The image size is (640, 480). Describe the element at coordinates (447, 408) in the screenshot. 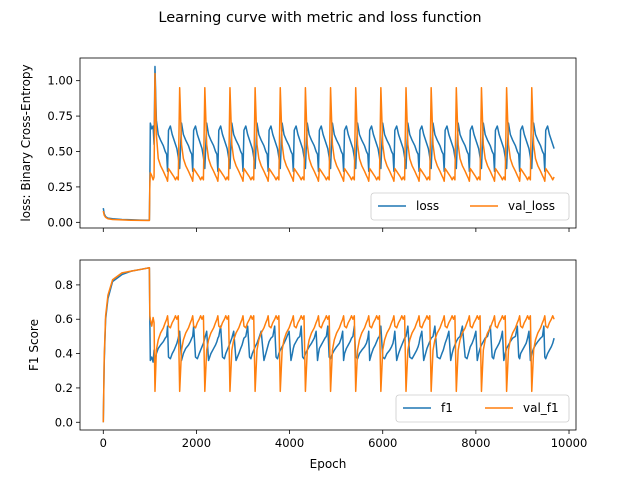

I see `f1-legend-label-f1: f1` at that location.